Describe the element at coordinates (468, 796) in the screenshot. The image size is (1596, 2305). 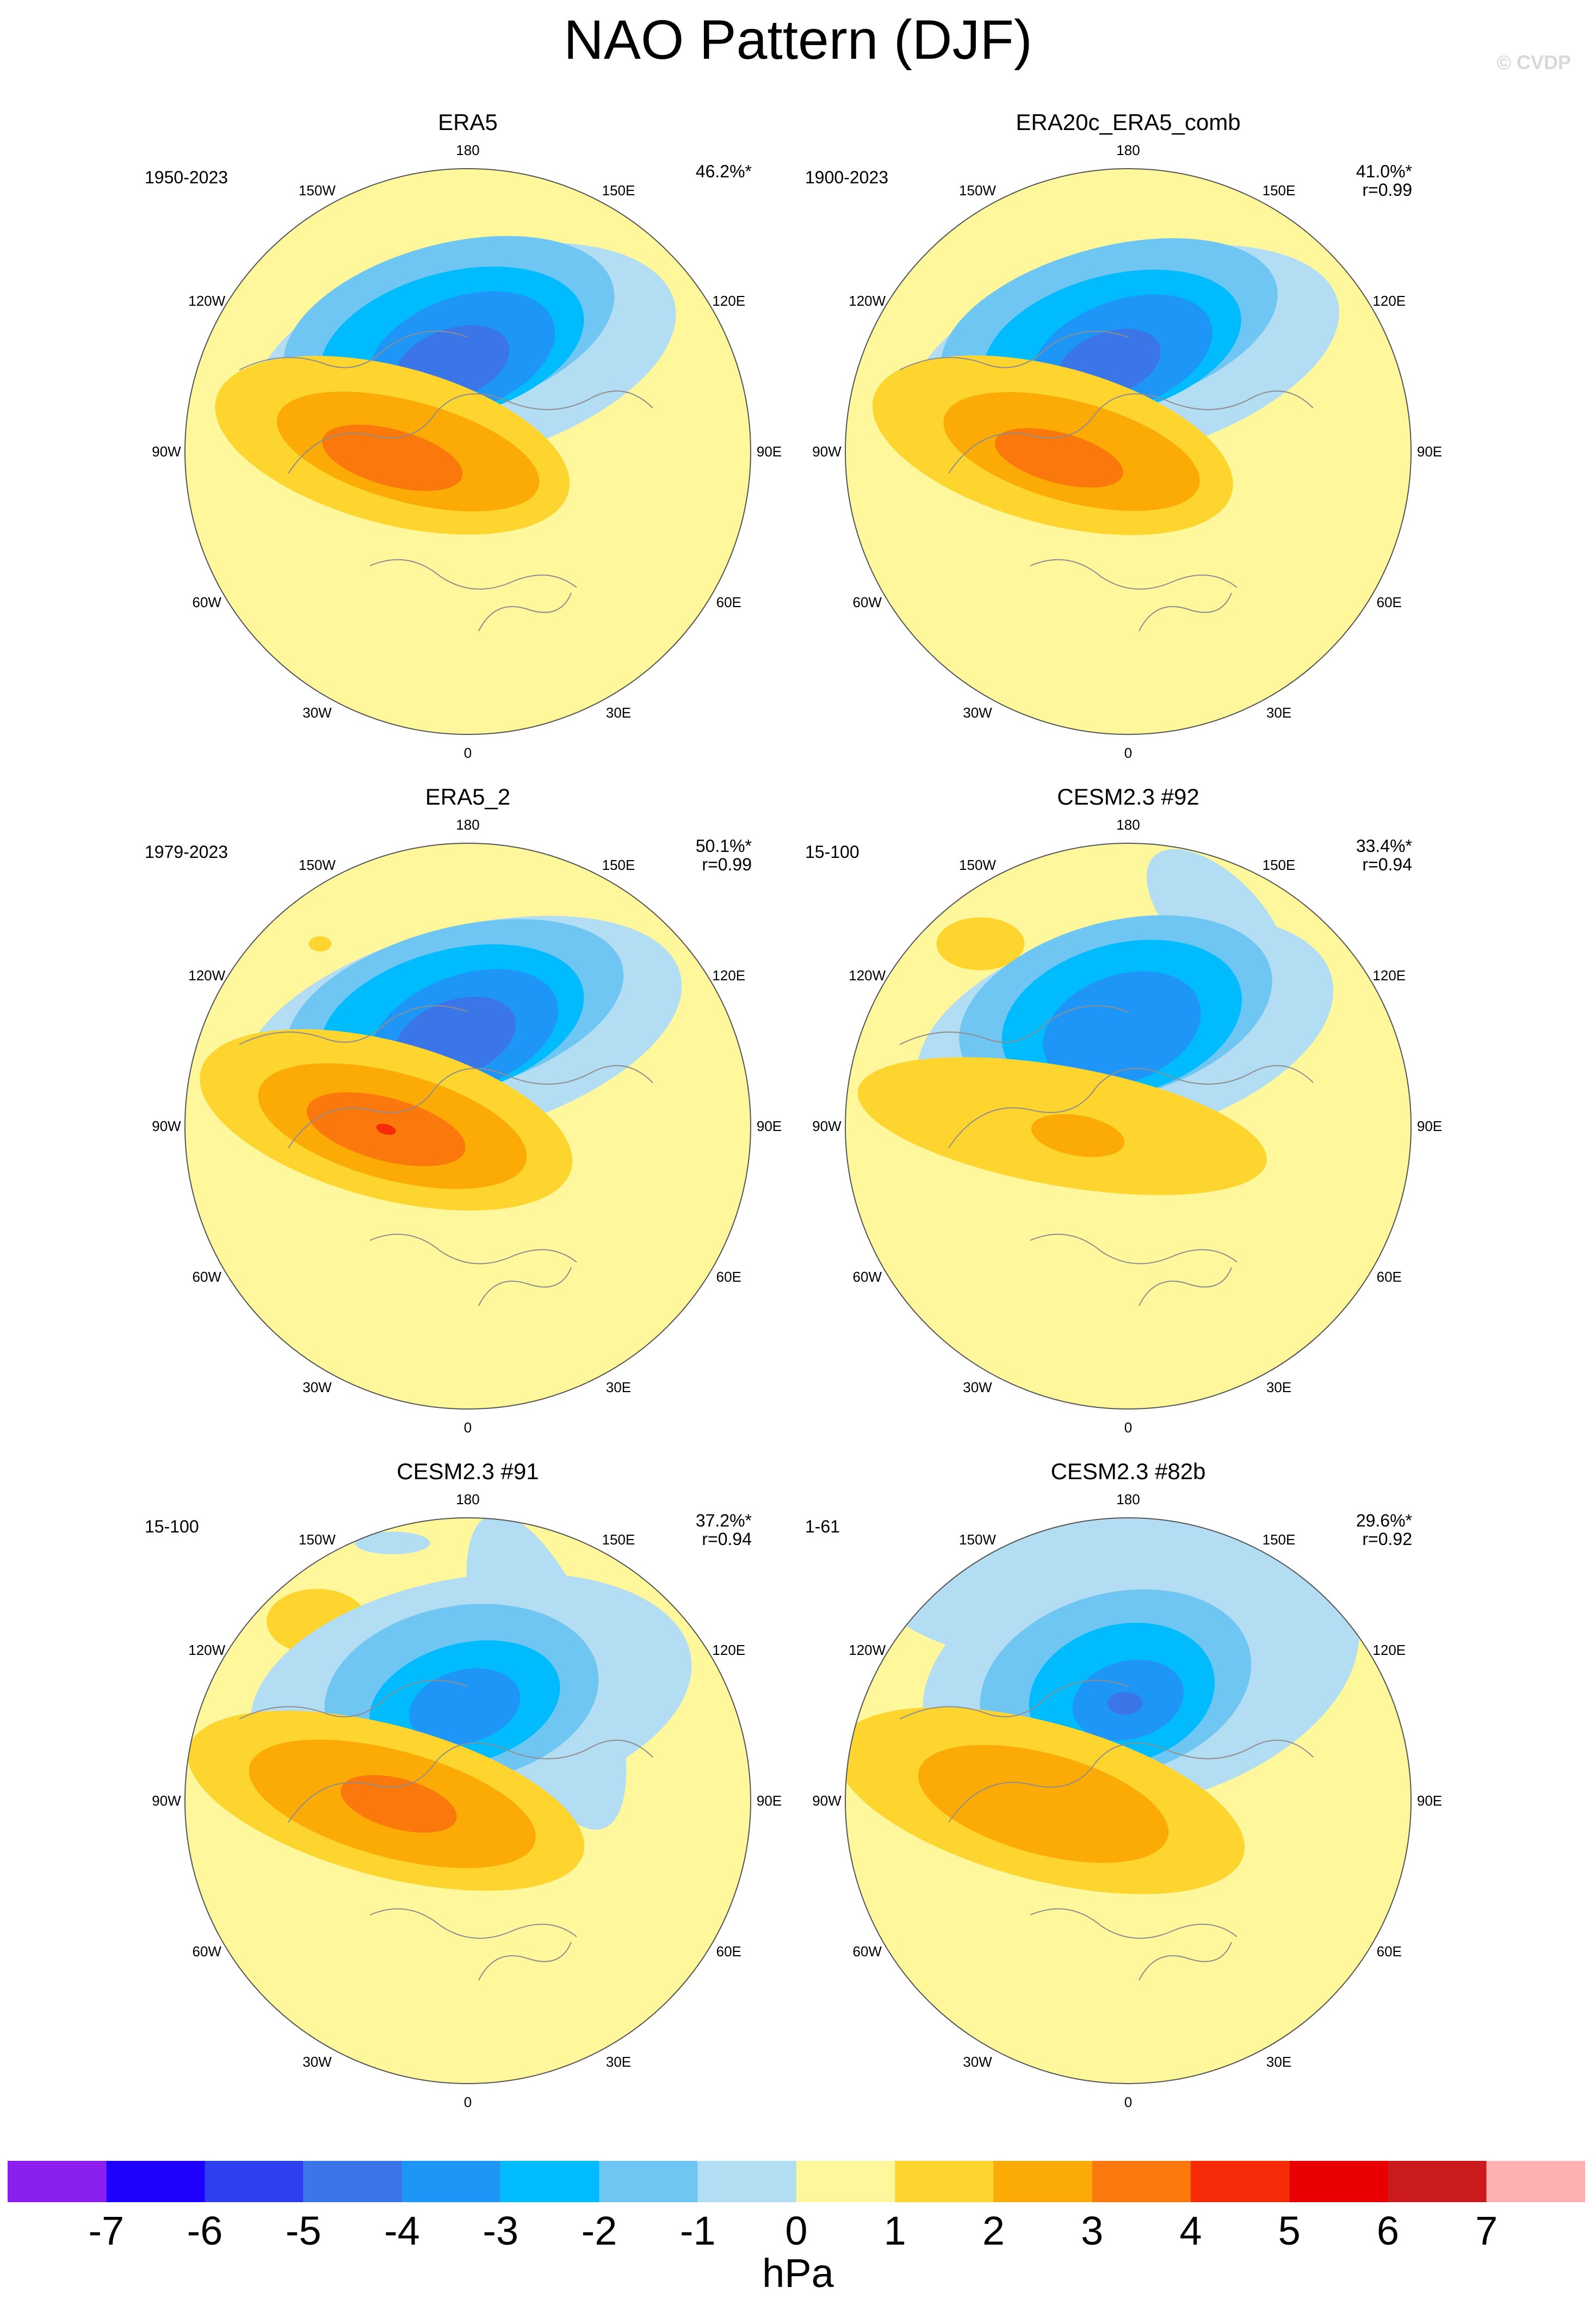
I see `panel-title: ERA5_2` at that location.